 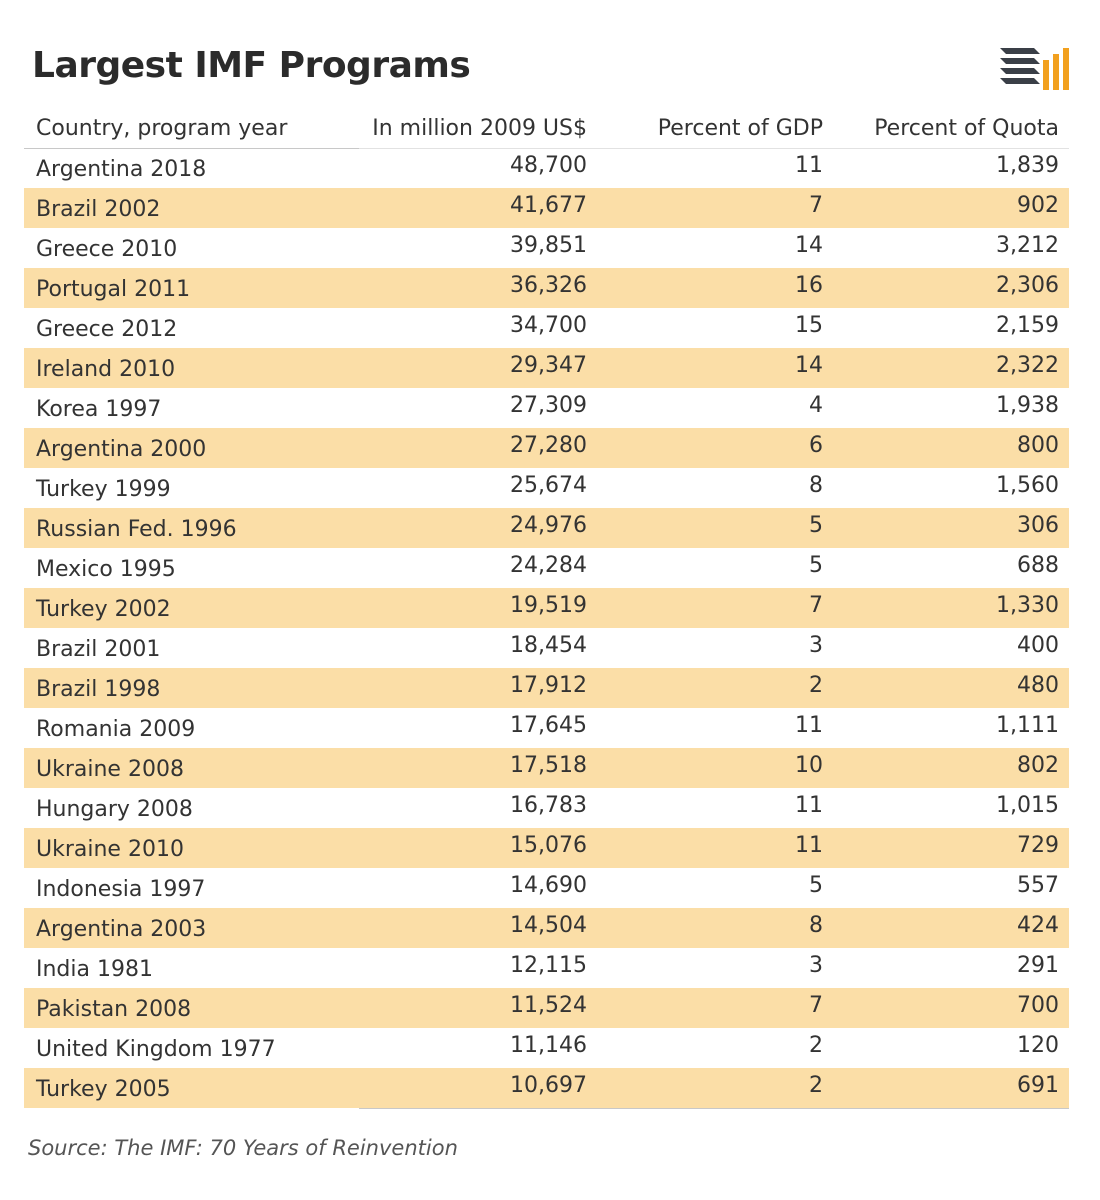 I want to click on cell-country: Ukraine 2008, so click(x=110, y=769).